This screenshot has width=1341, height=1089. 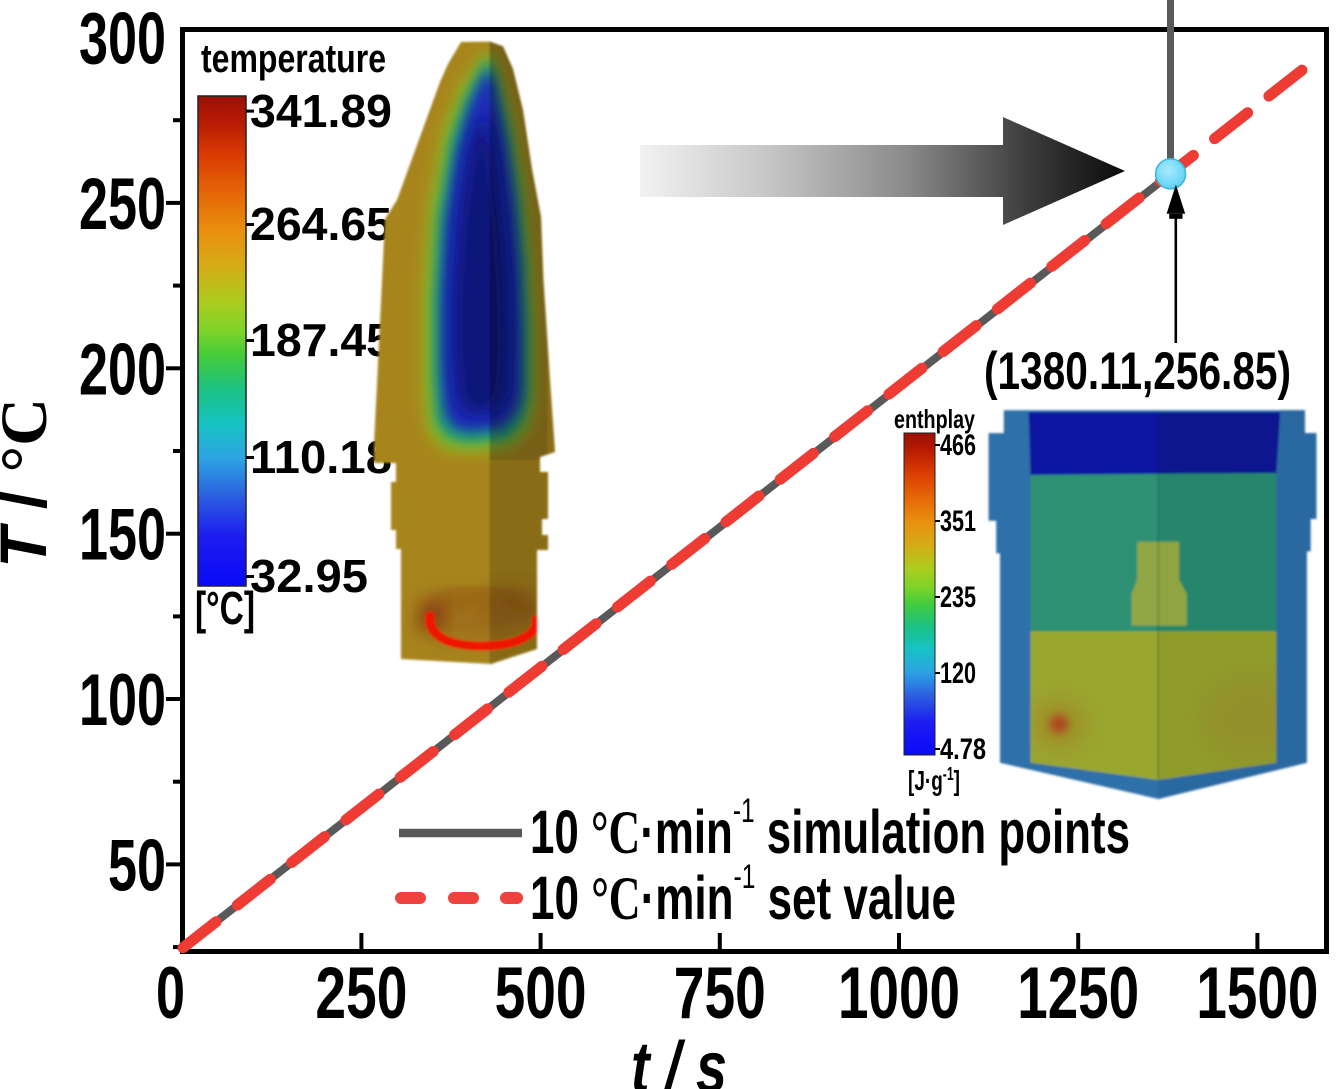 What do you see at coordinates (122, 369) in the screenshot?
I see `svg-text: 200` at bounding box center [122, 369].